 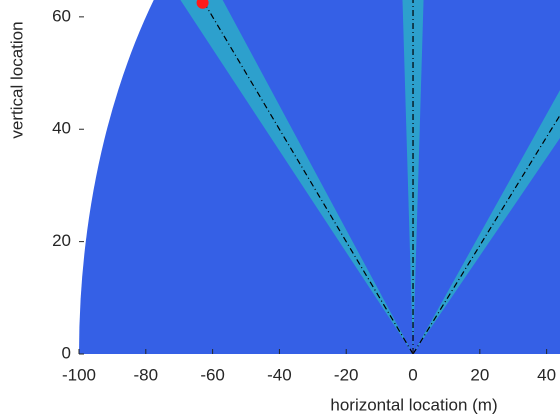 I want to click on y-tick-label: 40, so click(x=61, y=128).